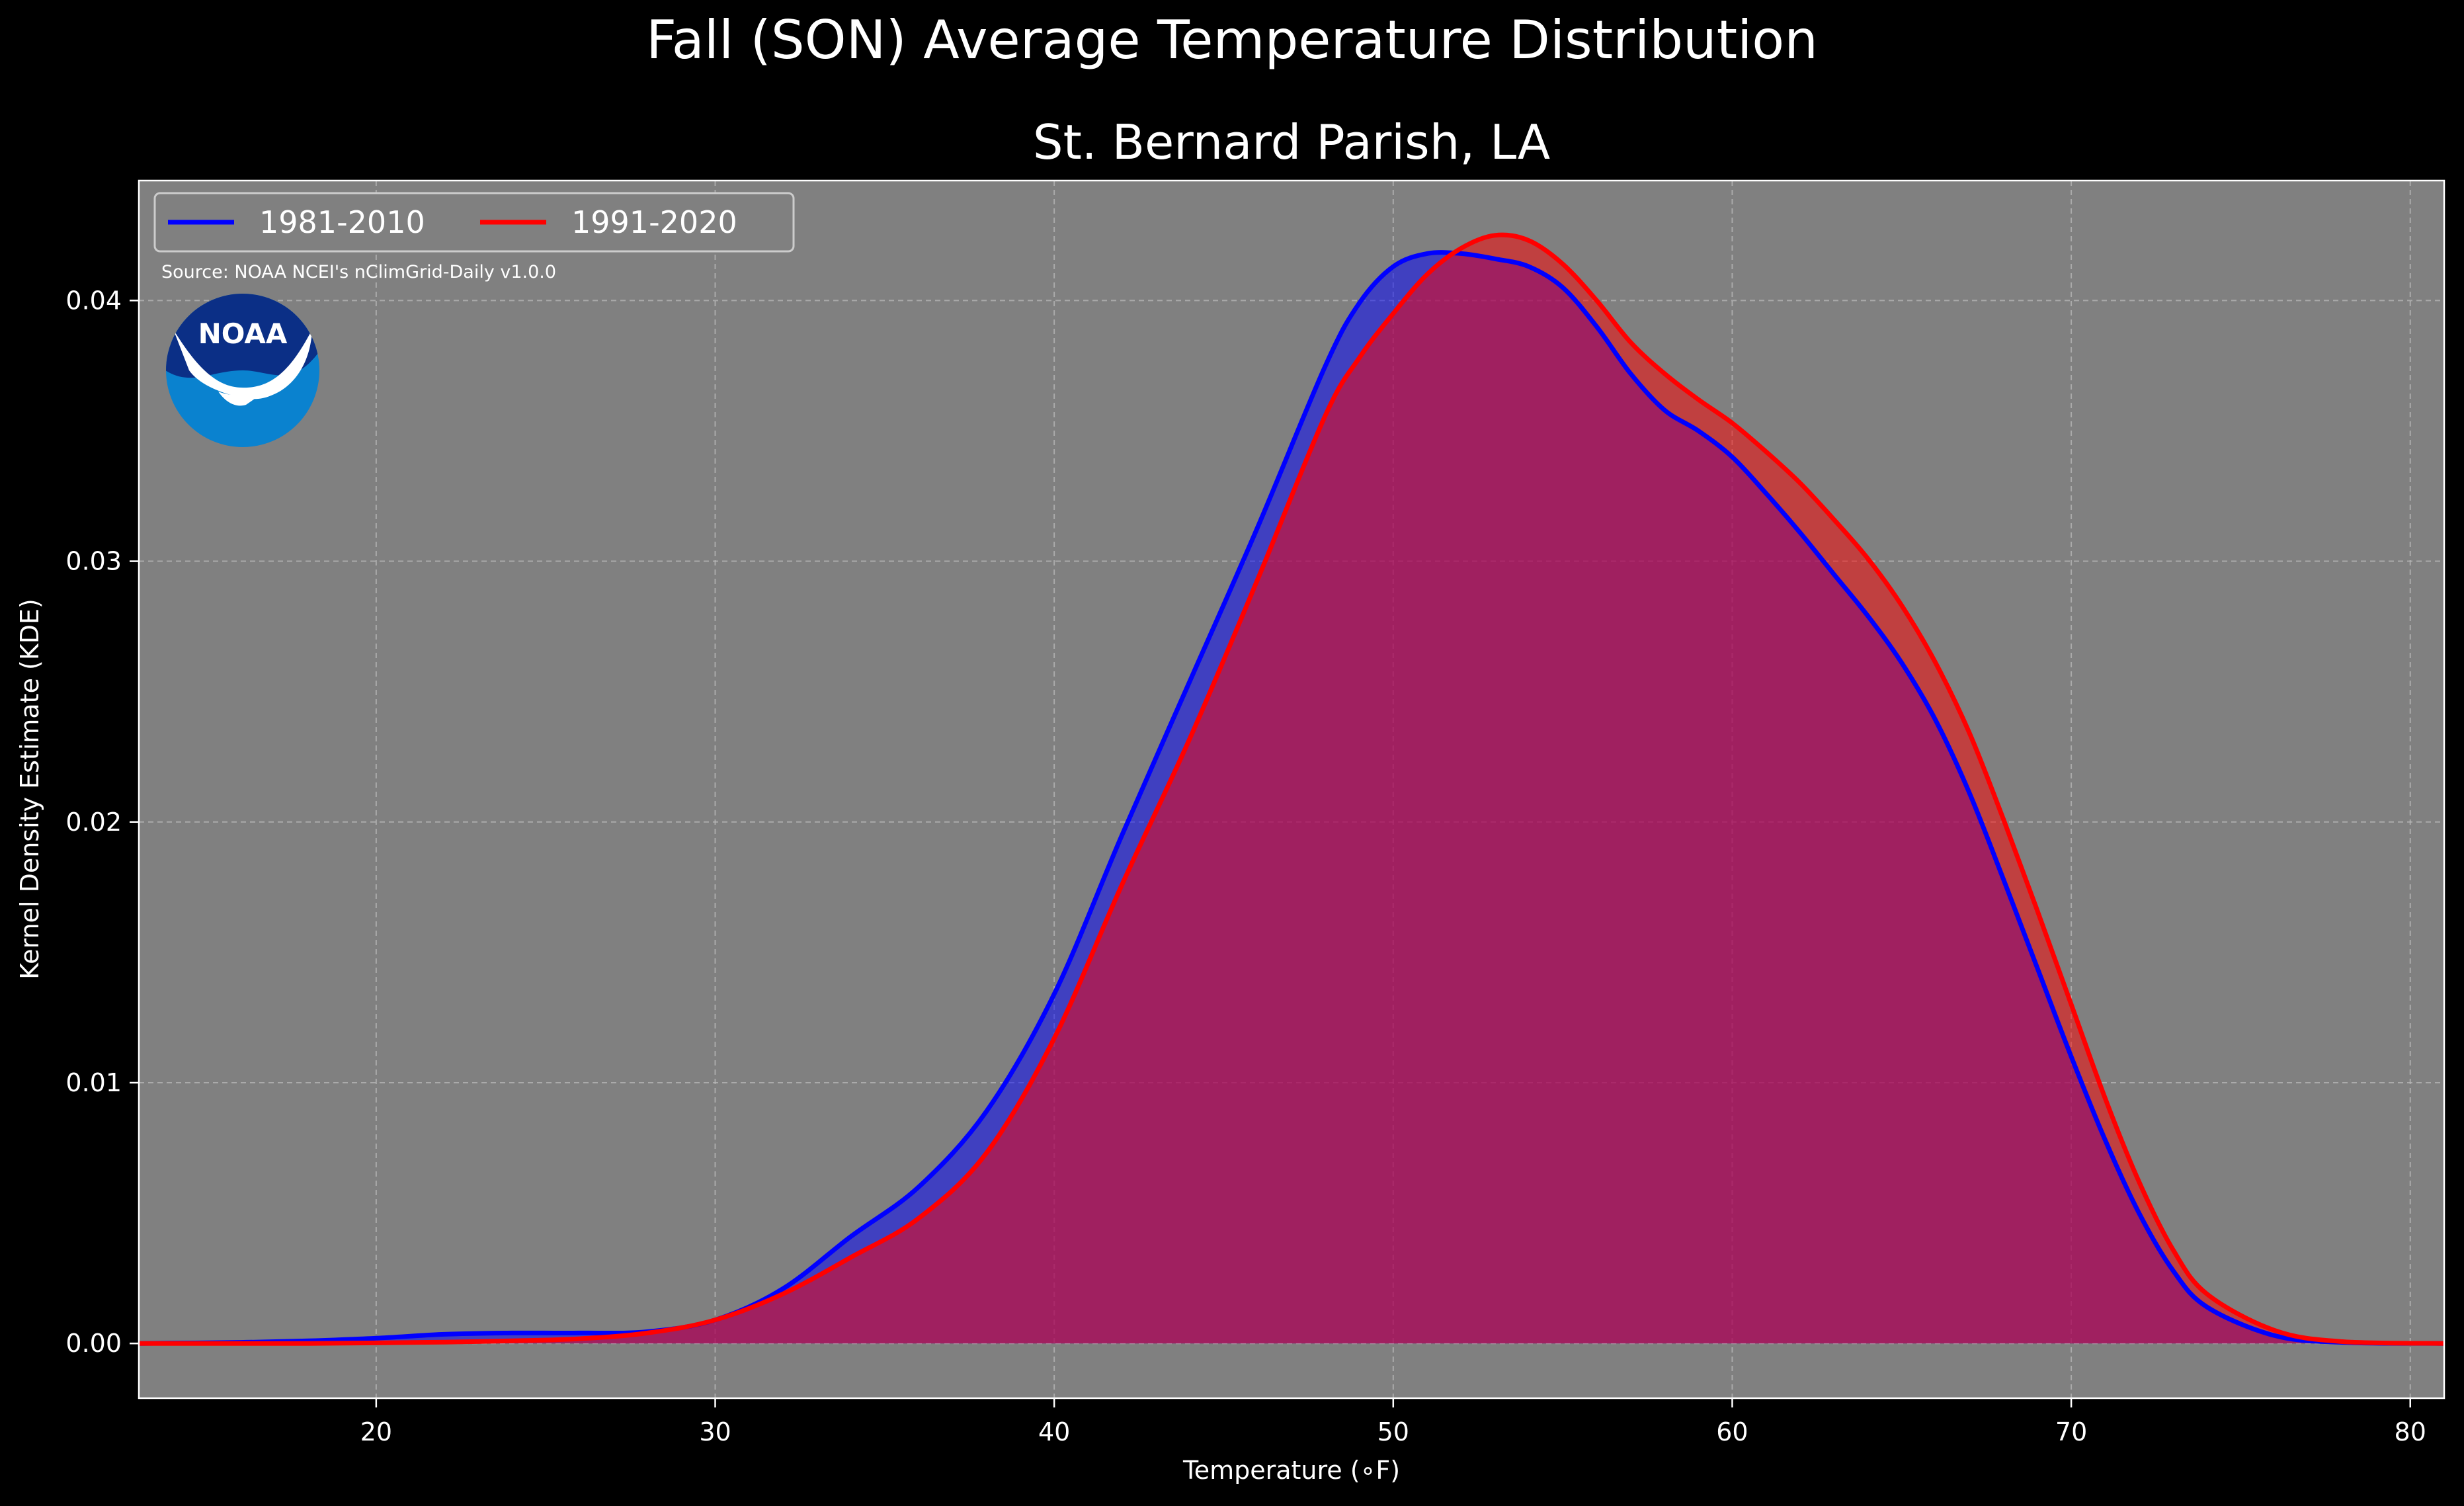  What do you see at coordinates (342, 222) in the screenshot?
I see `legend-label-1981-2010: 1981-2010` at bounding box center [342, 222].